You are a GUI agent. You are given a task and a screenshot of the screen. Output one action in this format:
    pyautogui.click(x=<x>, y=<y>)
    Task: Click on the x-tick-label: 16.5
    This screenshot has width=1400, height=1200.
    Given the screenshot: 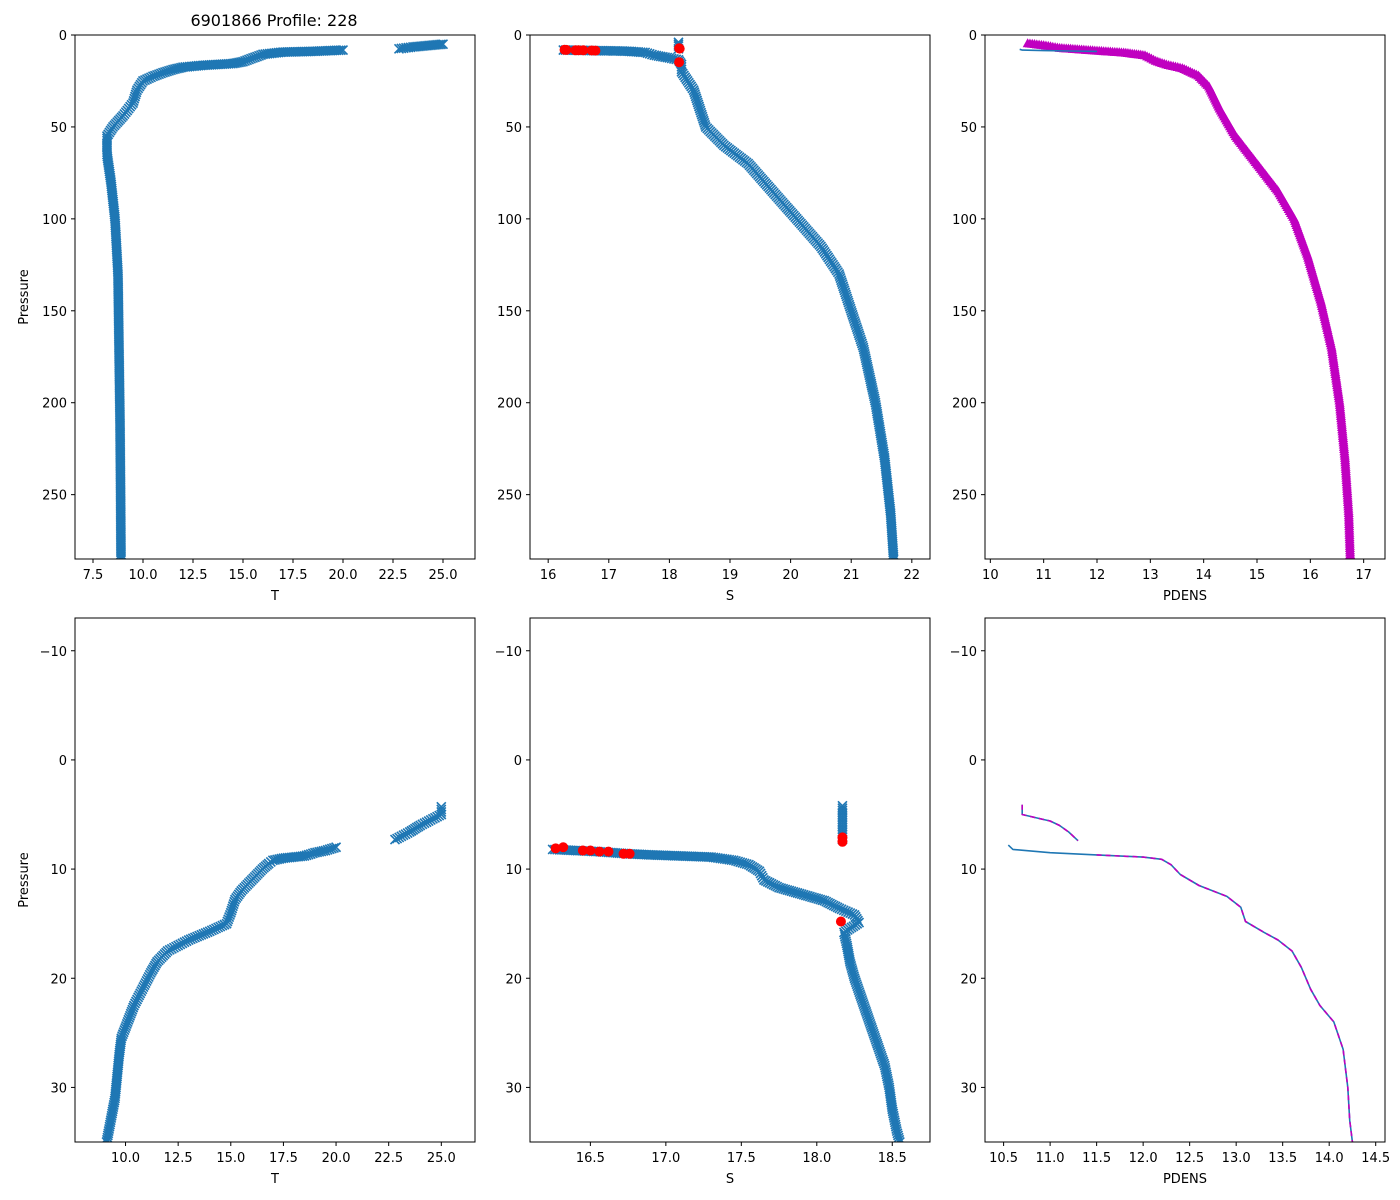 What is the action you would take?
    pyautogui.click(x=590, y=1158)
    